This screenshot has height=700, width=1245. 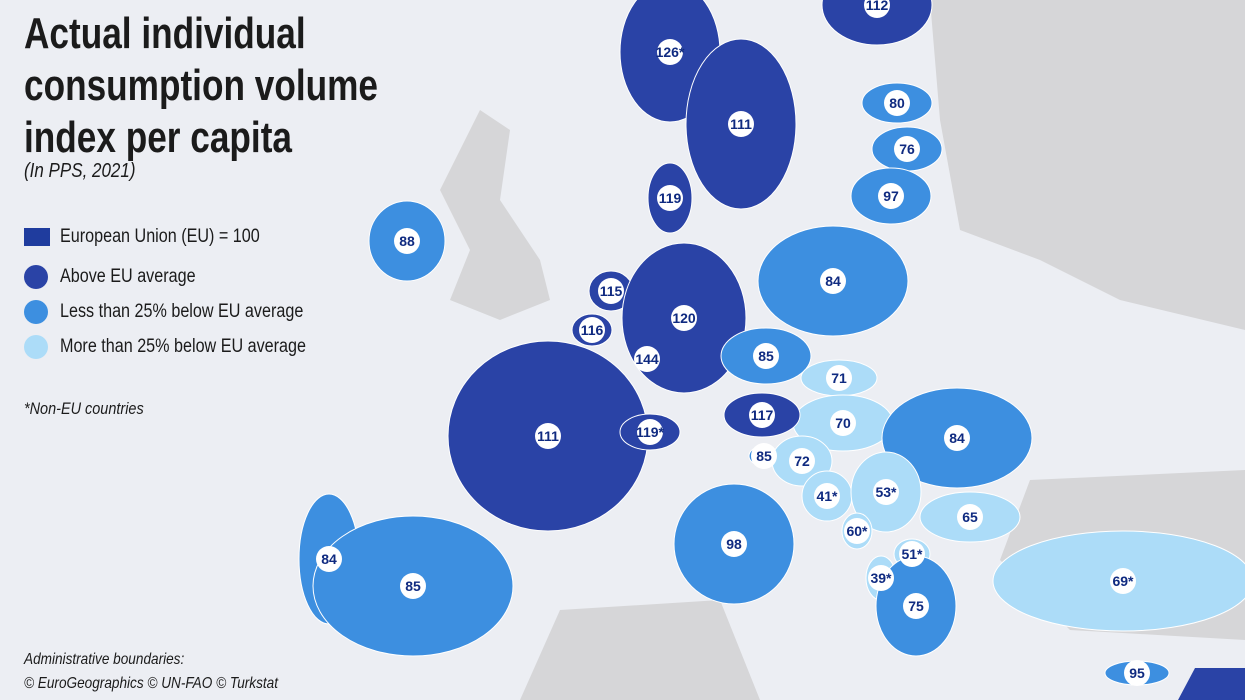 I want to click on marker-label: 119, so click(x=670, y=198).